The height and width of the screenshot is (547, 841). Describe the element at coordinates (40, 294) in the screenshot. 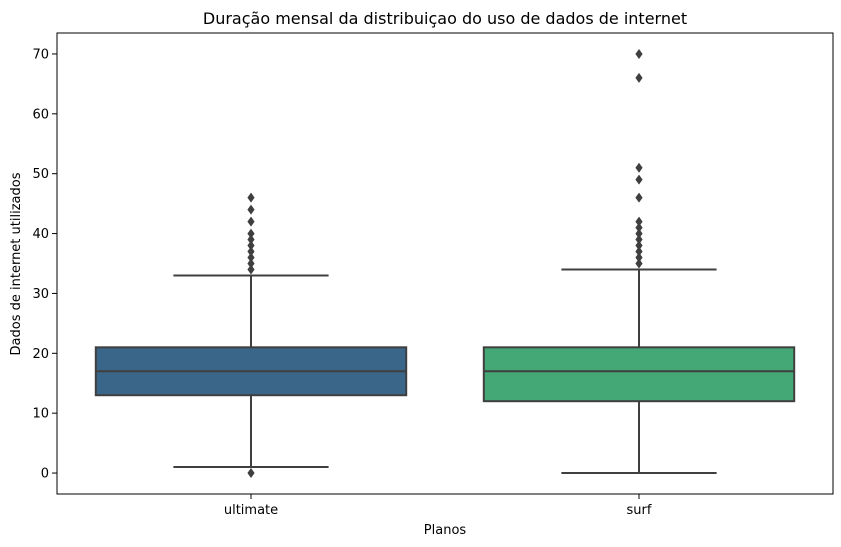

I see `y-tick-label: 30` at that location.